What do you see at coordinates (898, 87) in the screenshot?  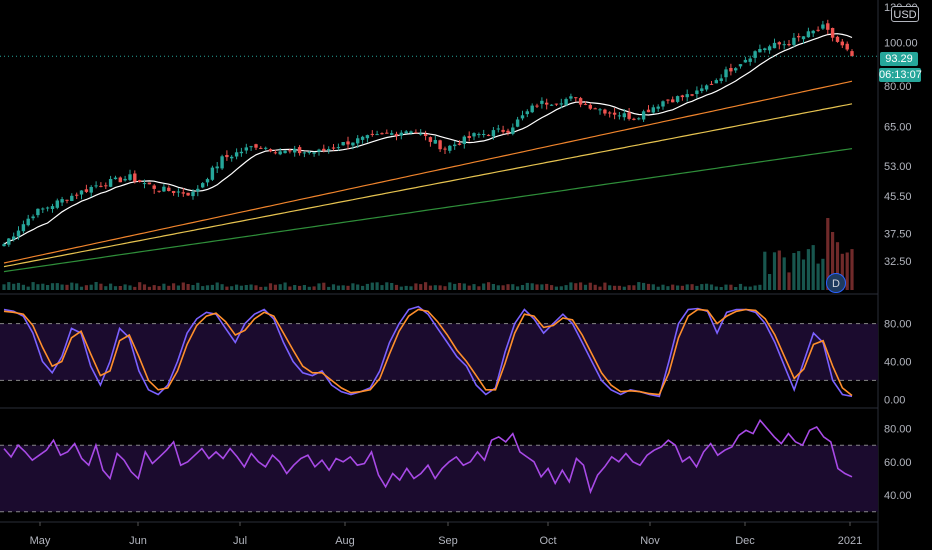 I see `price-tick-label: 80.00` at bounding box center [898, 87].